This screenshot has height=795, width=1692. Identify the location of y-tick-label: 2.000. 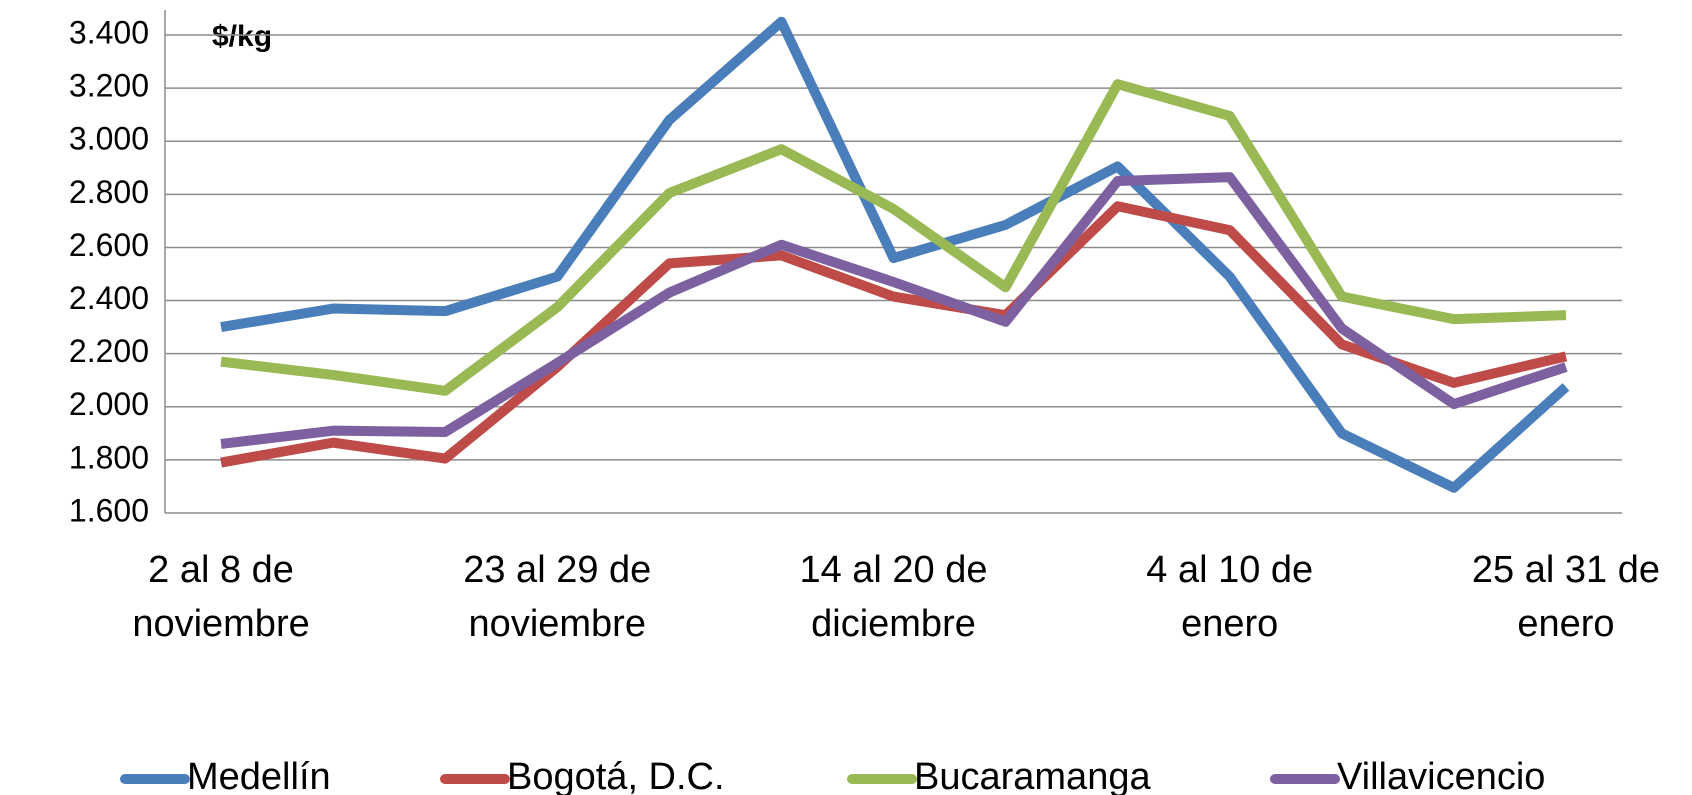
(109, 404).